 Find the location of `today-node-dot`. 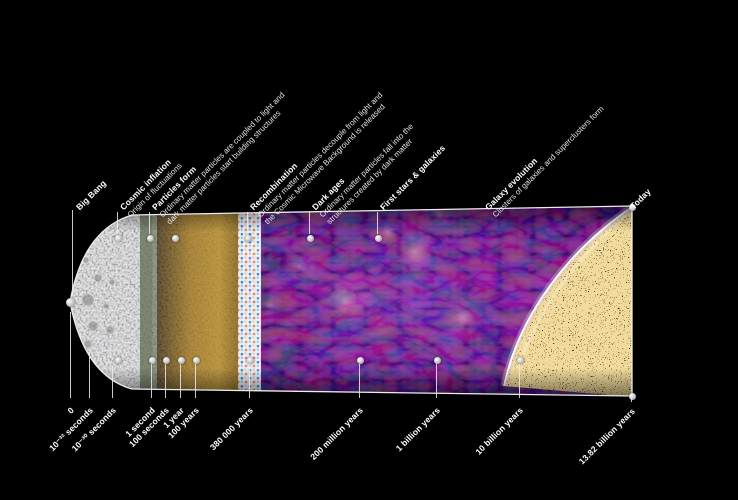

today-node-dot is located at coordinates (632, 207).